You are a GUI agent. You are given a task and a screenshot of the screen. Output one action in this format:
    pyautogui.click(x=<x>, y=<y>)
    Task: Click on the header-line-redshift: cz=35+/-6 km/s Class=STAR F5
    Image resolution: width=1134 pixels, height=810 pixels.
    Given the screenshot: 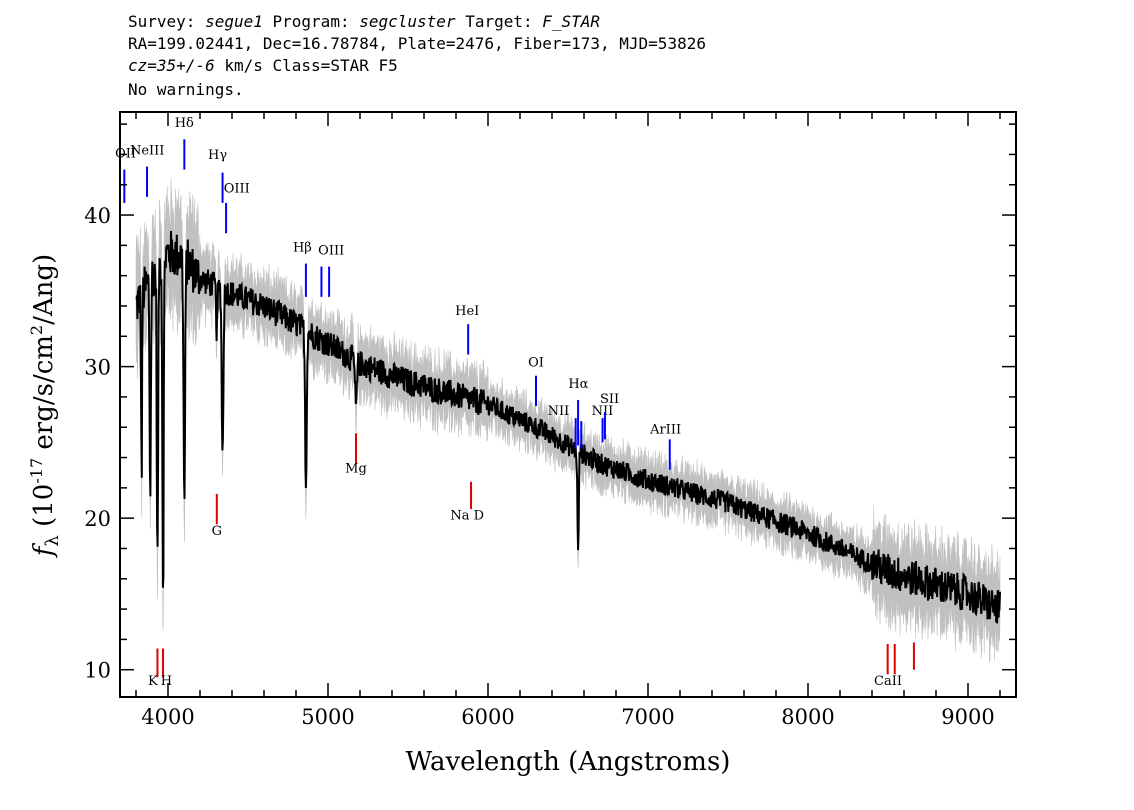 What is the action you would take?
    pyautogui.click(x=263, y=66)
    